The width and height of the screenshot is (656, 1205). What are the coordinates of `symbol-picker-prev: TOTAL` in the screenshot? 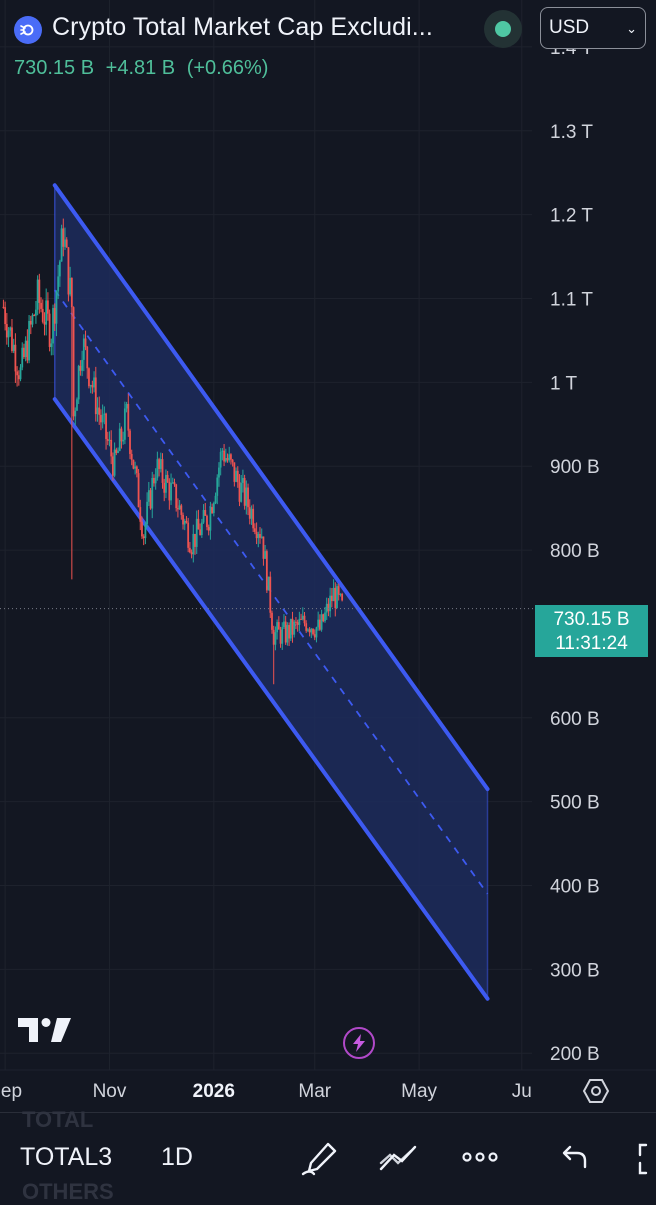 It's located at (58, 1119).